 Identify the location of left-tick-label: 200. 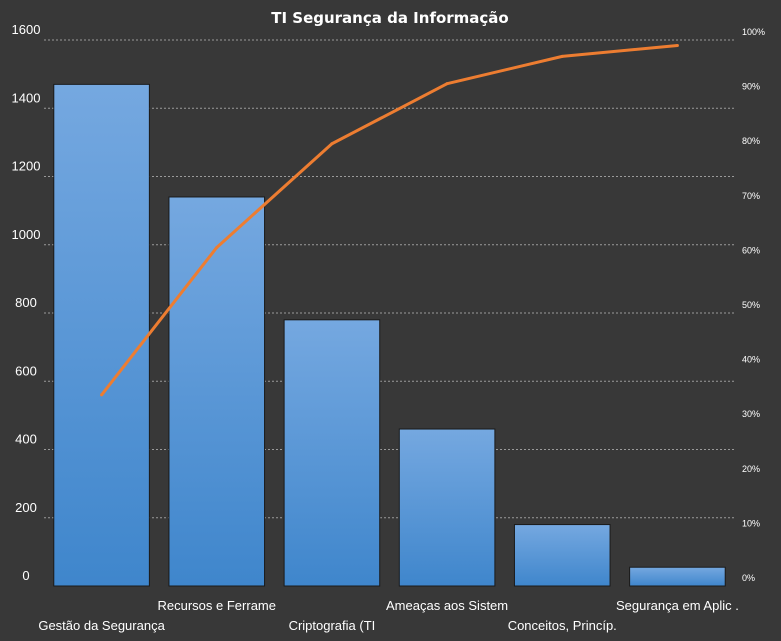
(26, 507).